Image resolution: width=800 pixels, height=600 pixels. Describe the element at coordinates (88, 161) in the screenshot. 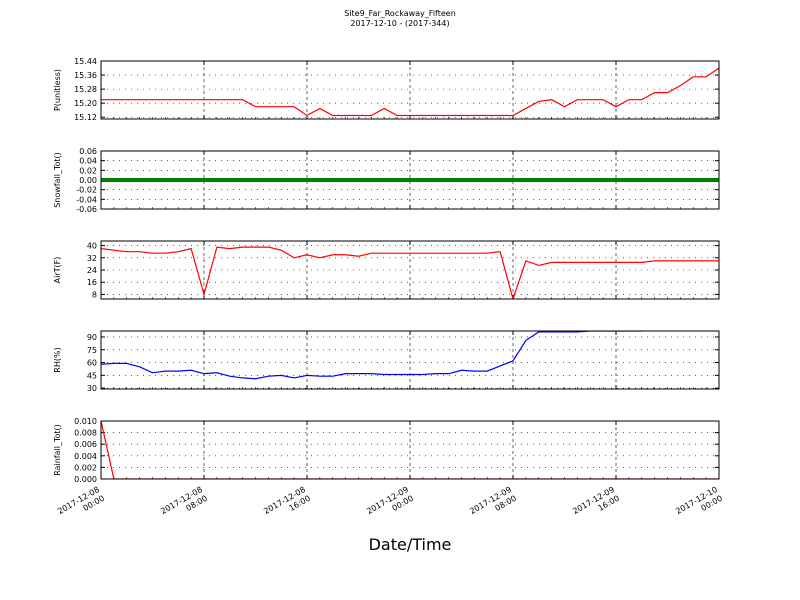

I see `y-tick-label: 0.04` at that location.